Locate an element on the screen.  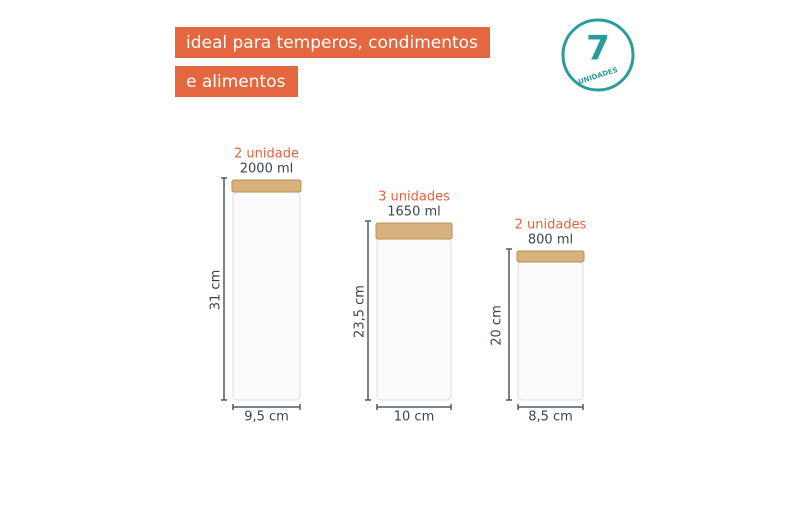
badge-circle is located at coordinates (598, 55).